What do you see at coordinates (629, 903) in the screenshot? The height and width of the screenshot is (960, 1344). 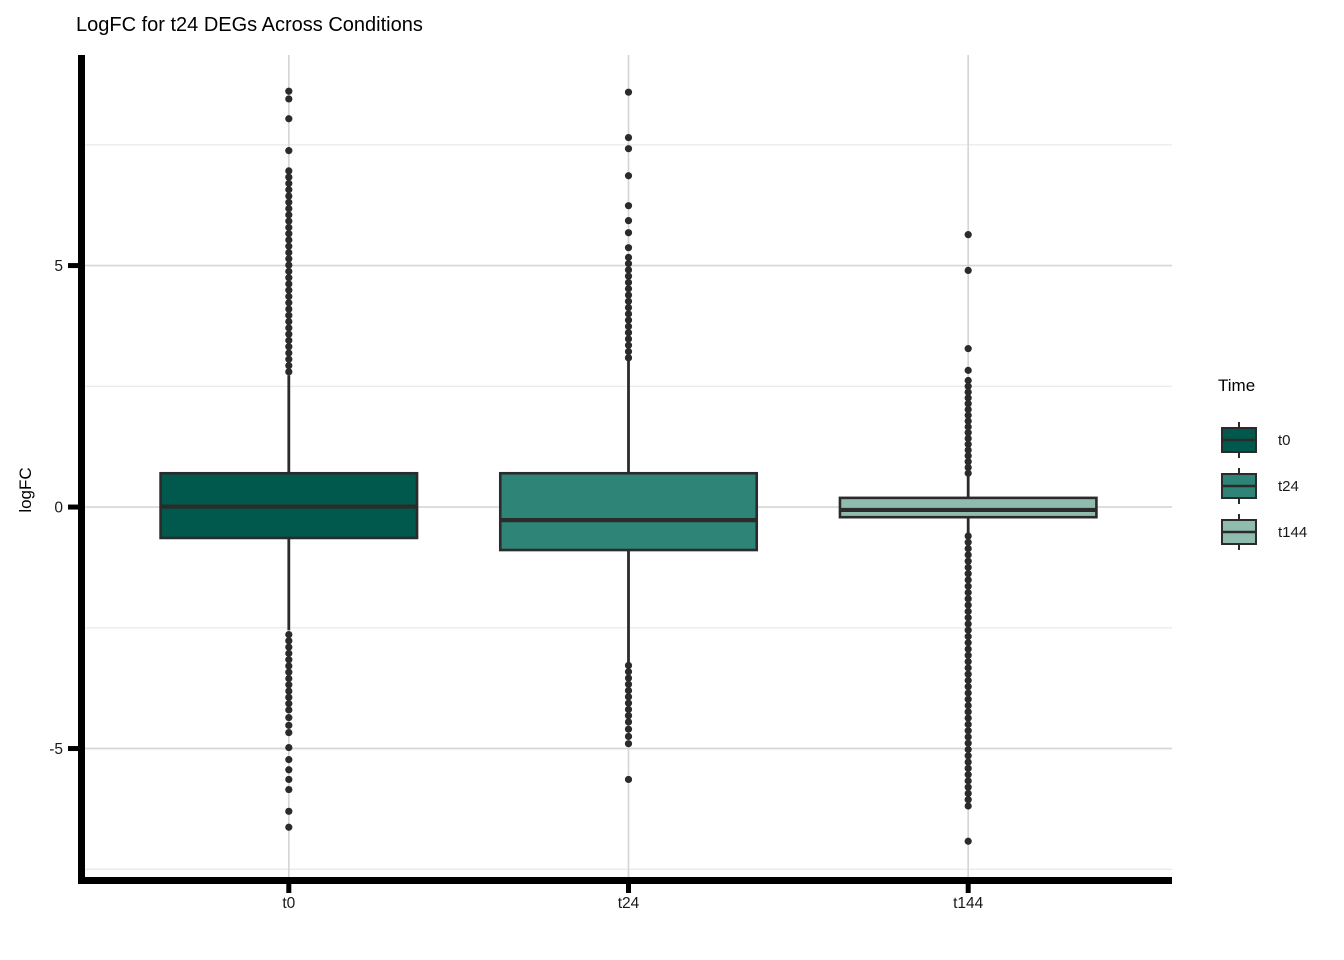 I see `x-tick-label: t24` at bounding box center [629, 903].